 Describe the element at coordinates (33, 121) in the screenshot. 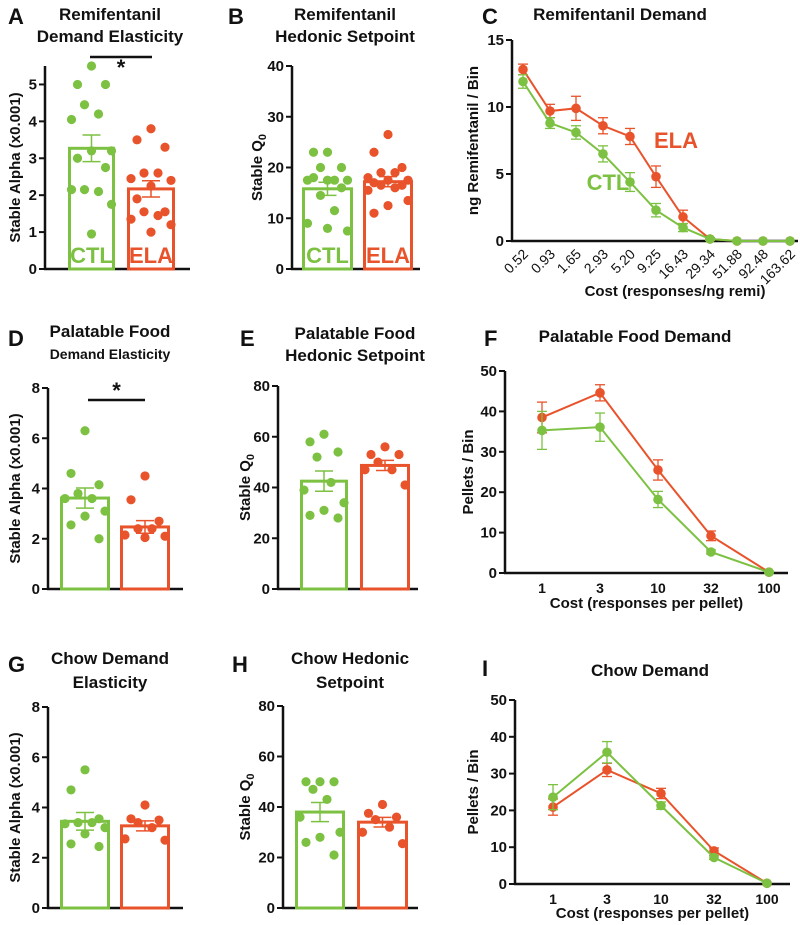

I see `y-tick-label: 4` at that location.